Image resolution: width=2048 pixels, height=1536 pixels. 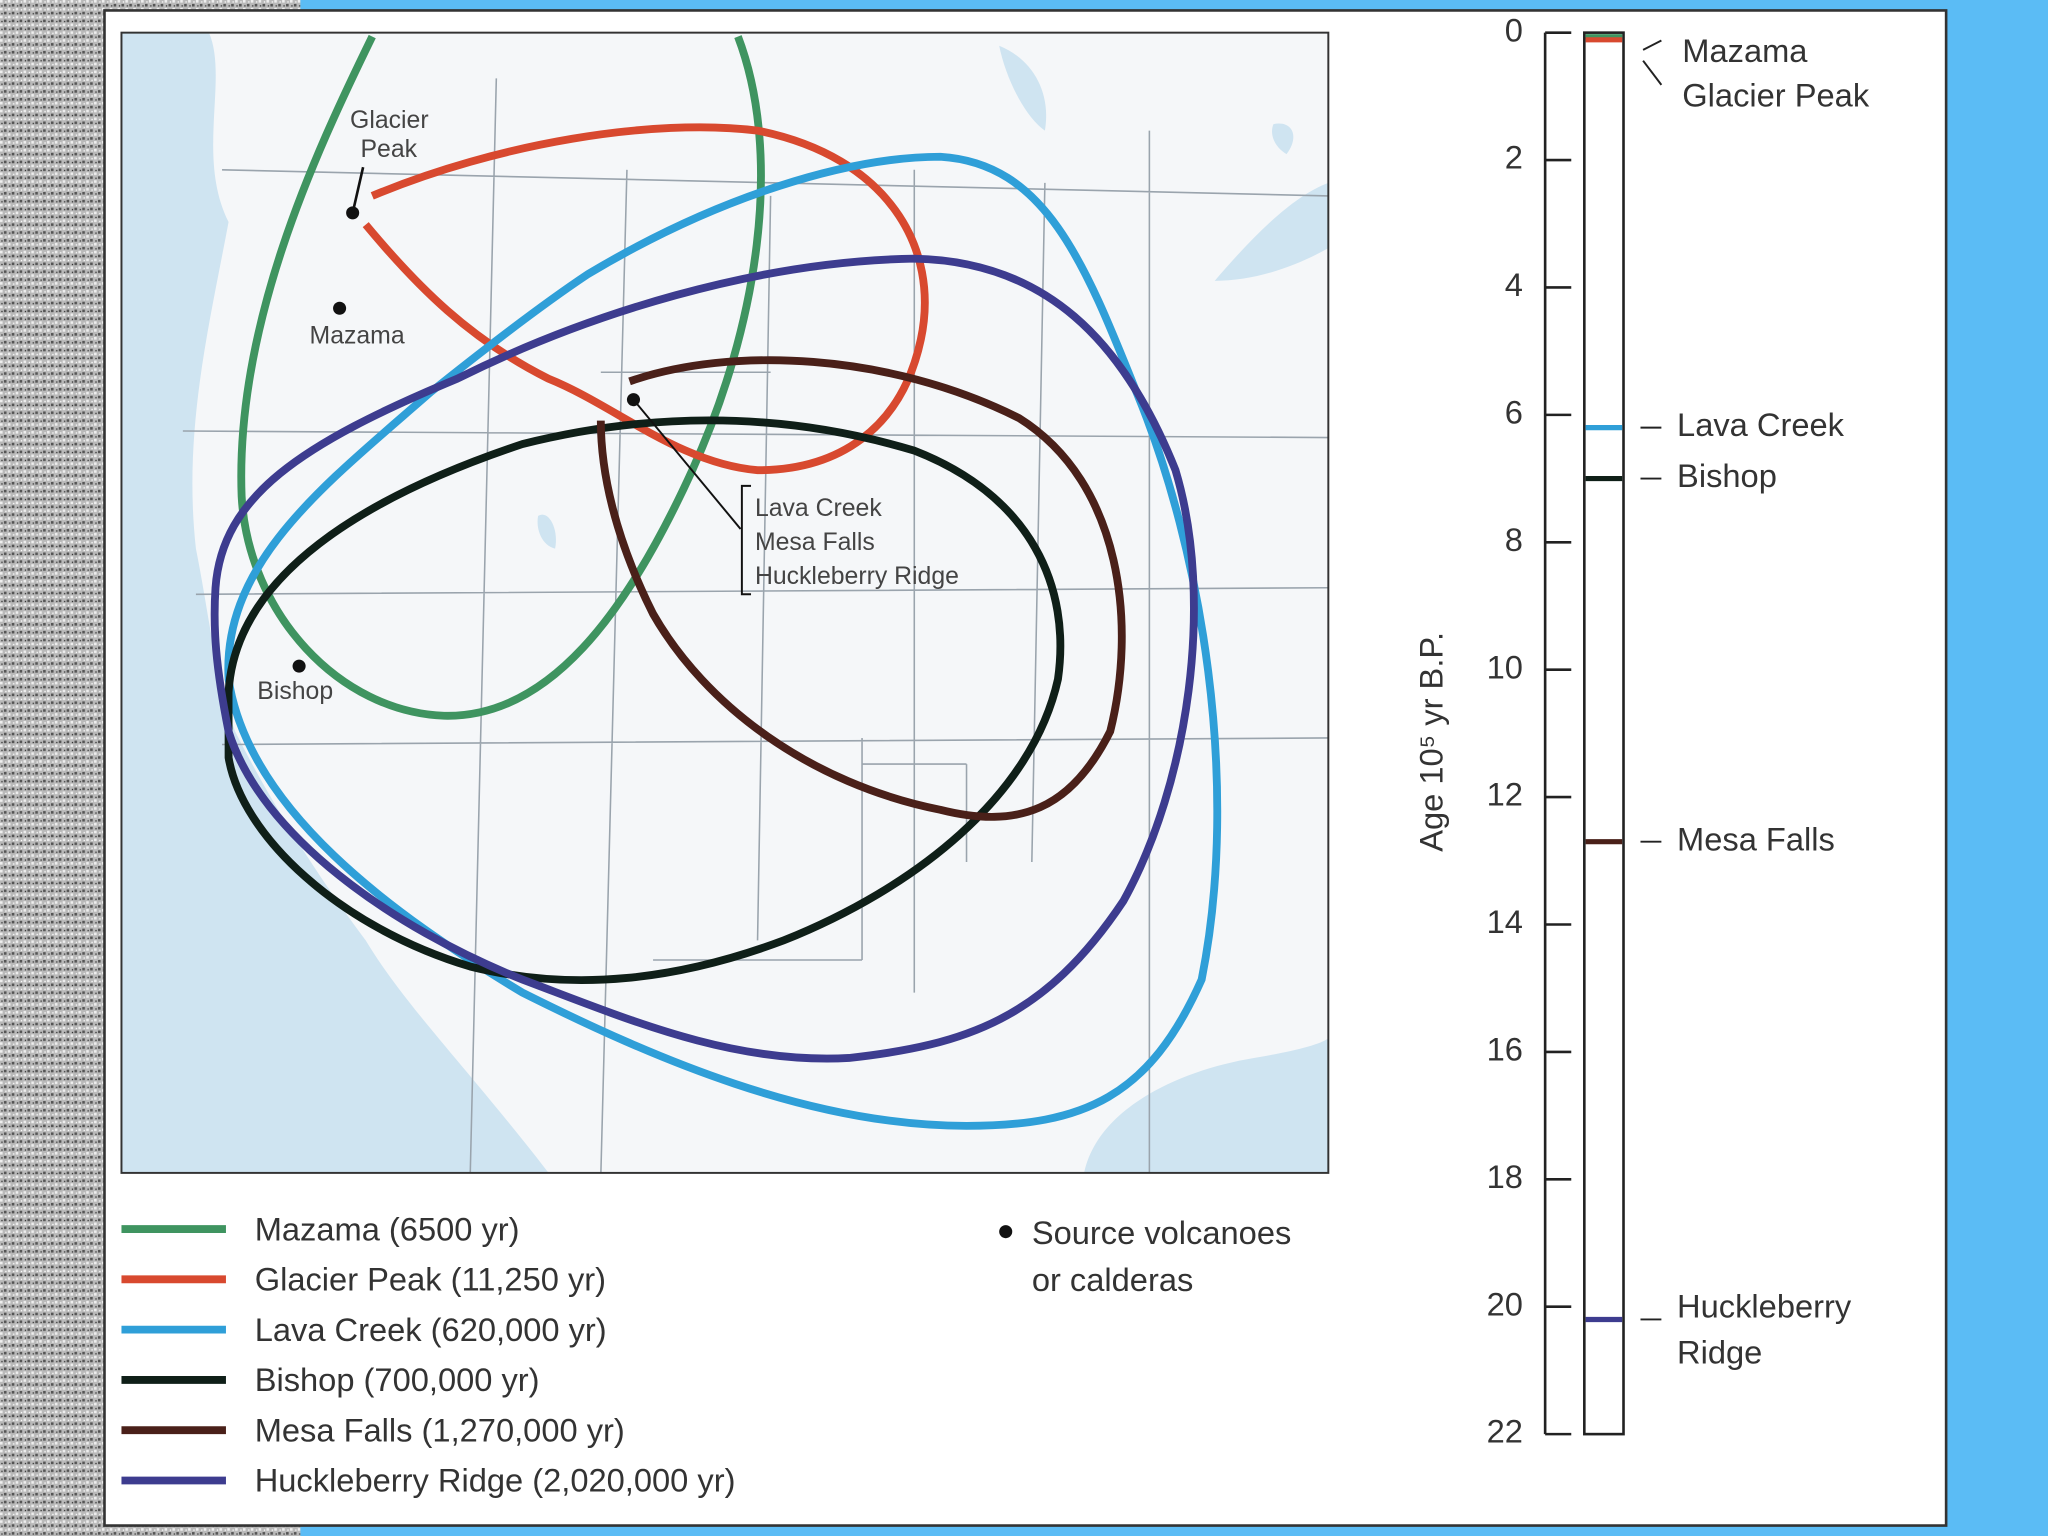 What do you see at coordinates (295, 691) in the screenshot?
I see `map-label: Bishop` at bounding box center [295, 691].